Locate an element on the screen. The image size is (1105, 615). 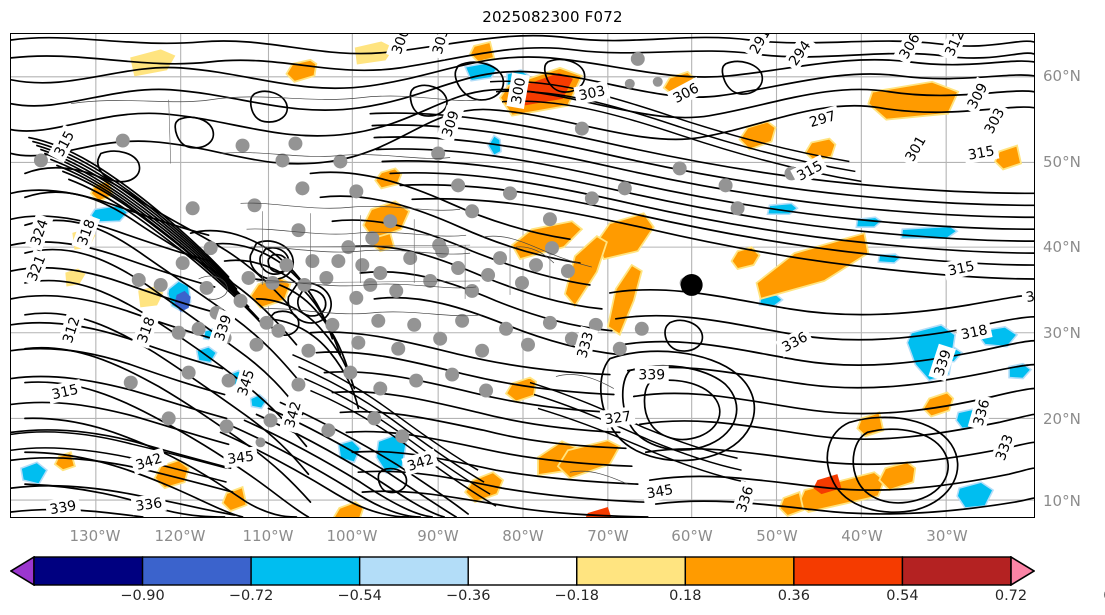
lon-tick-label-10: 30°W is located at coordinates (947, 536).